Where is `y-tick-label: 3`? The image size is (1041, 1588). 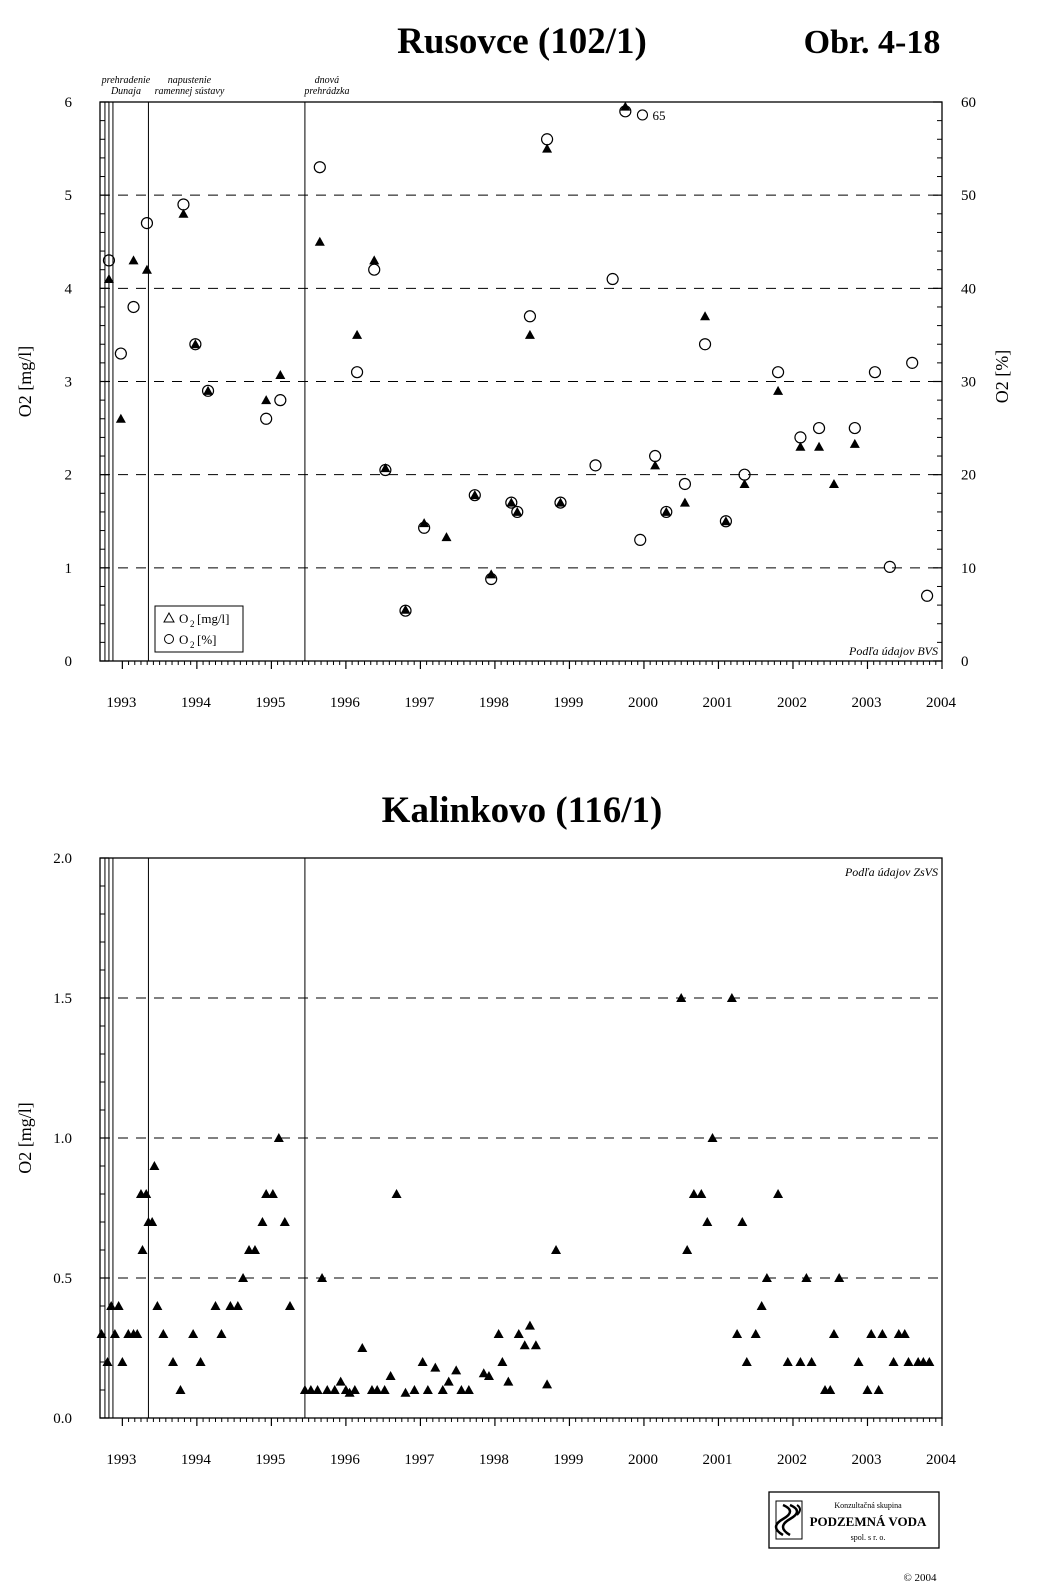
y-tick-label: 3 is located at coordinates (69, 383).